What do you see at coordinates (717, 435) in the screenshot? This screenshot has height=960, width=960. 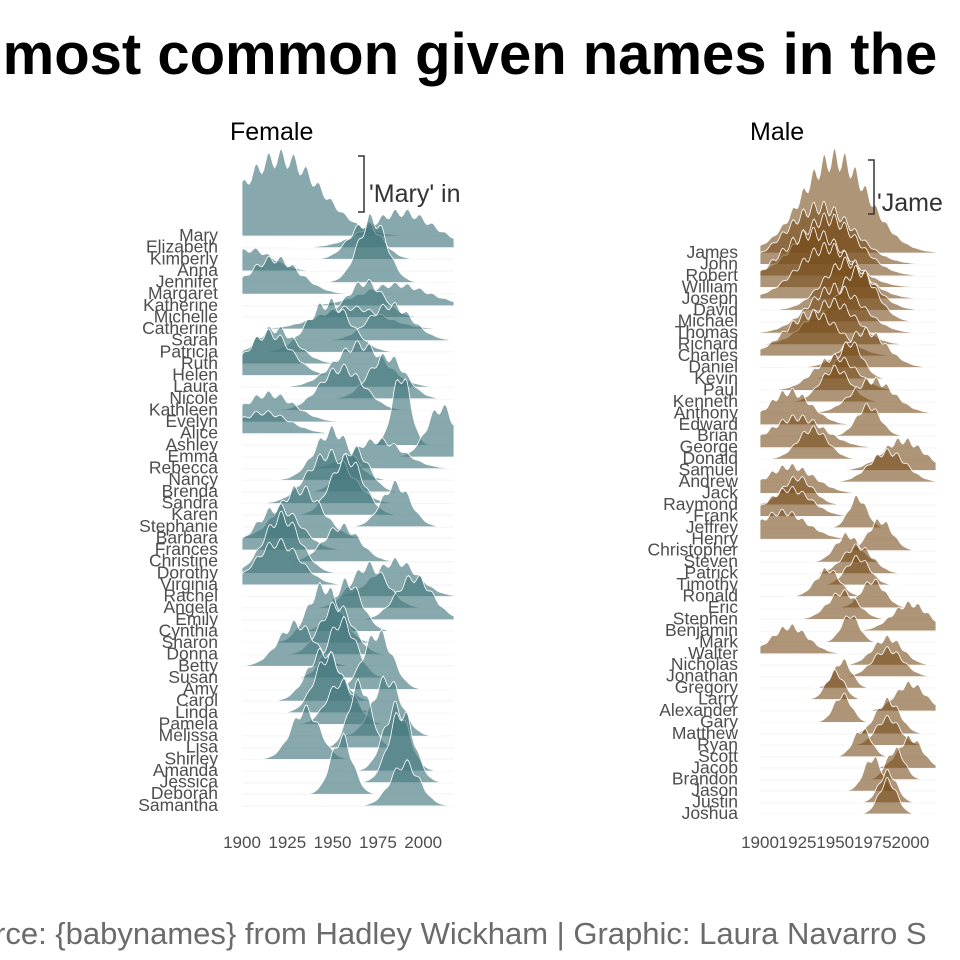 I see `male-name-label: Brian` at bounding box center [717, 435].